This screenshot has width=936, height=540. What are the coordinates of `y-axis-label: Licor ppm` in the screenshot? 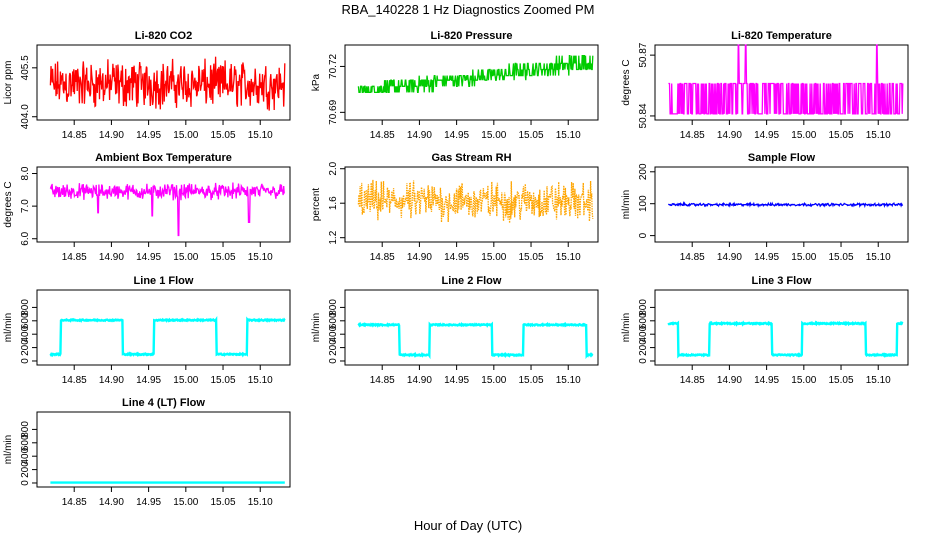 It's located at (8, 83).